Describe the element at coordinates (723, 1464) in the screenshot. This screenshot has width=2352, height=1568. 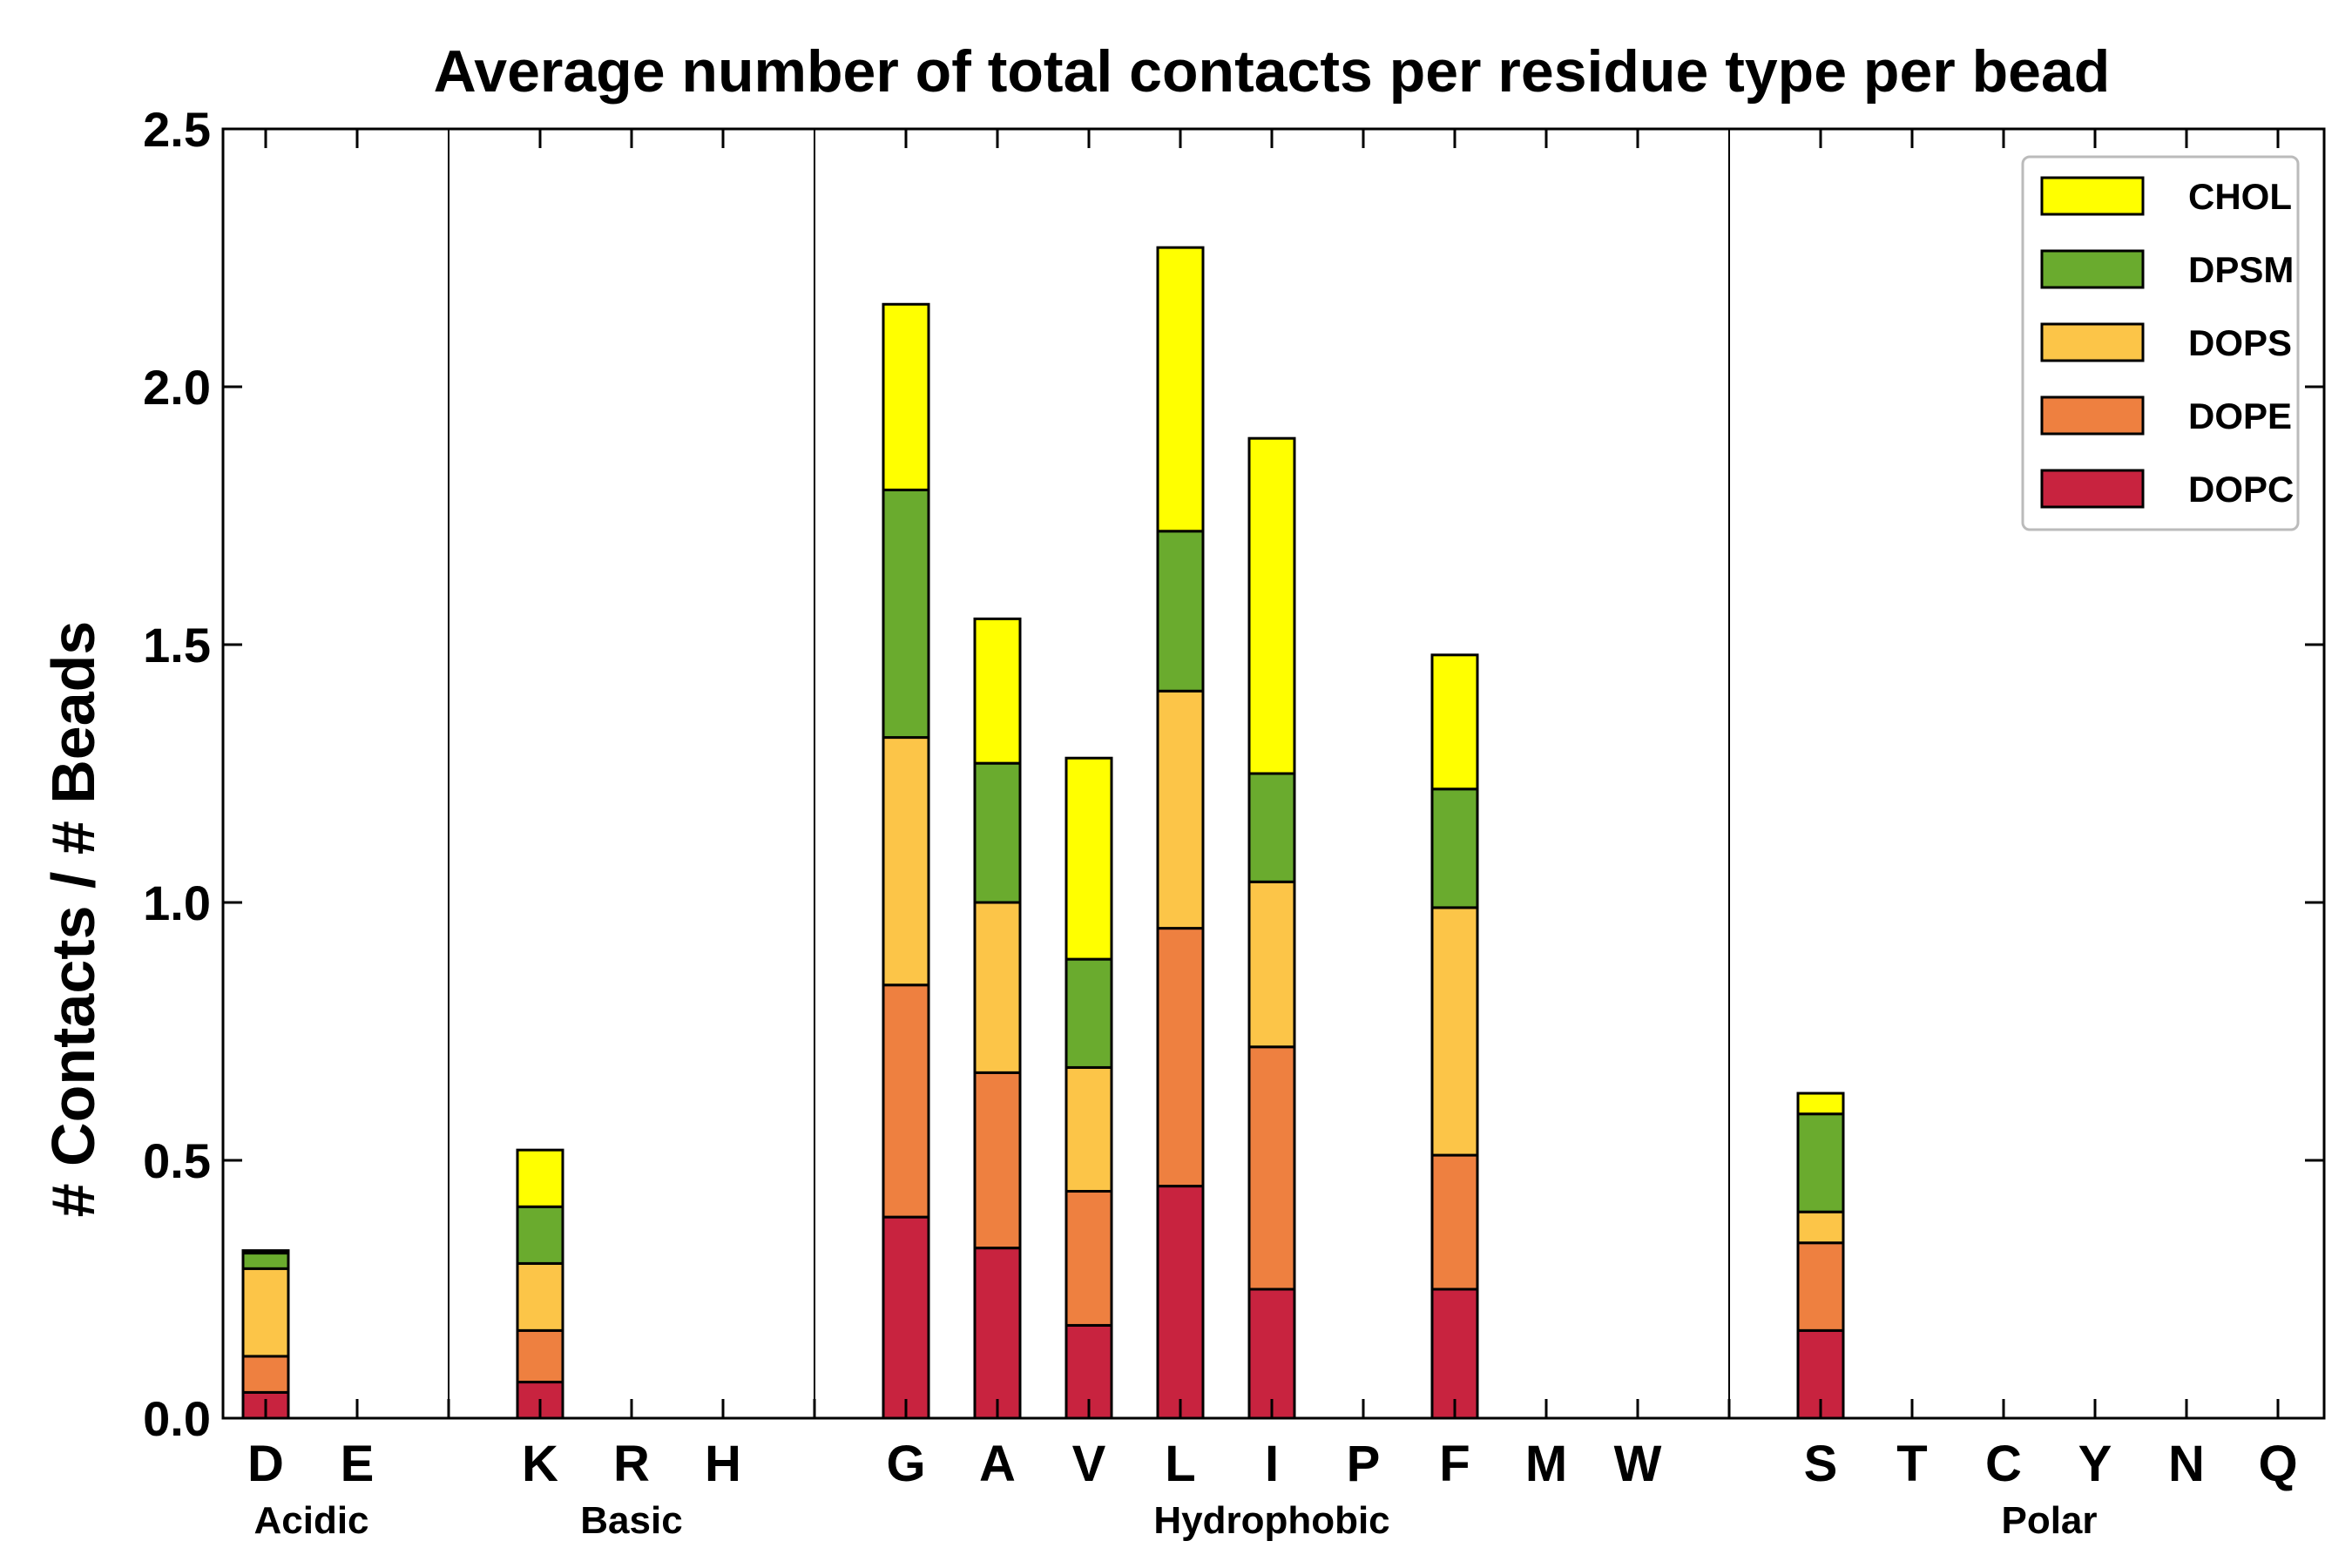
I see `x-tick-label-H: H` at that location.